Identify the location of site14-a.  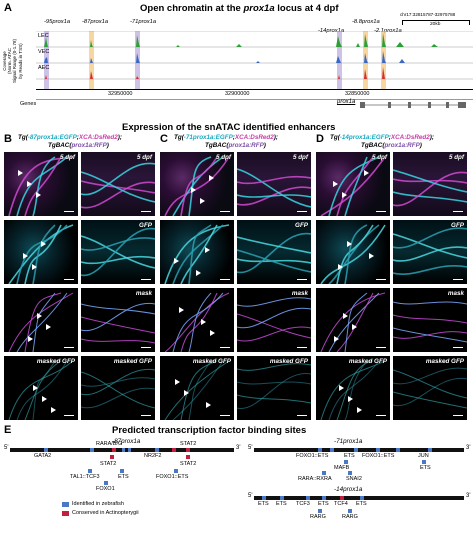
(264, 498).